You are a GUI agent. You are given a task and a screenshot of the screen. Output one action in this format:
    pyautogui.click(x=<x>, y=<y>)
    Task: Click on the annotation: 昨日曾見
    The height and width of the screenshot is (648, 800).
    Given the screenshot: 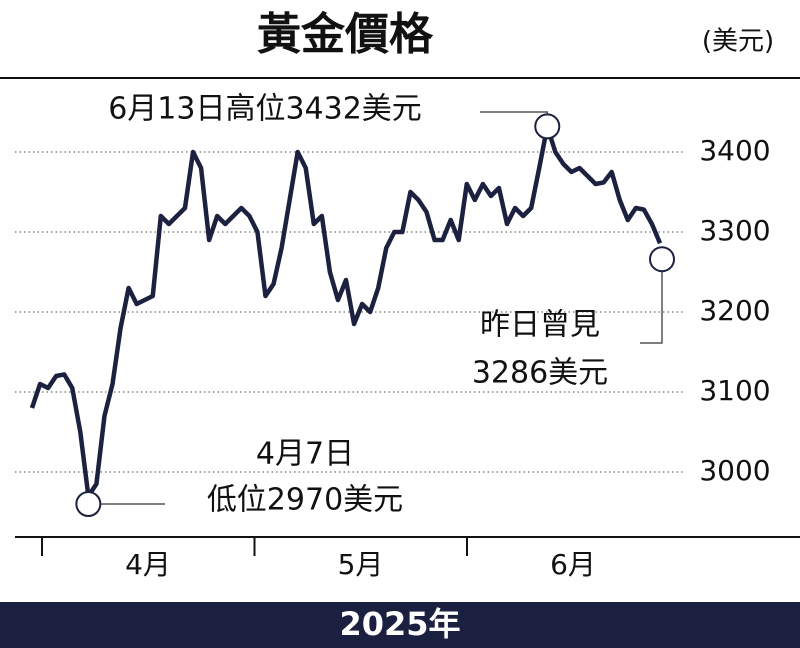 What is the action you would take?
    pyautogui.click(x=540, y=325)
    